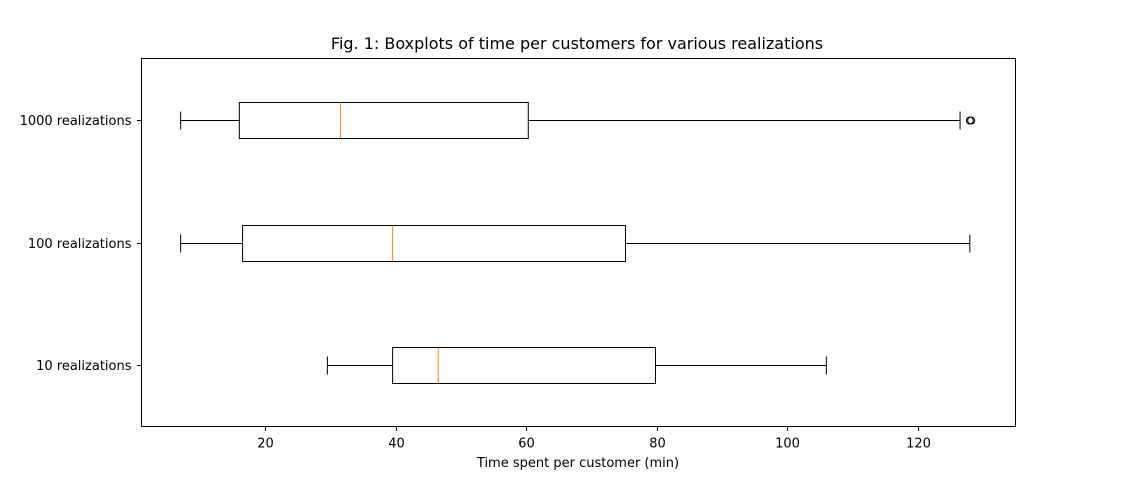 The height and width of the screenshot is (480, 1128). I want to click on x-tick-label: 40, so click(396, 444).